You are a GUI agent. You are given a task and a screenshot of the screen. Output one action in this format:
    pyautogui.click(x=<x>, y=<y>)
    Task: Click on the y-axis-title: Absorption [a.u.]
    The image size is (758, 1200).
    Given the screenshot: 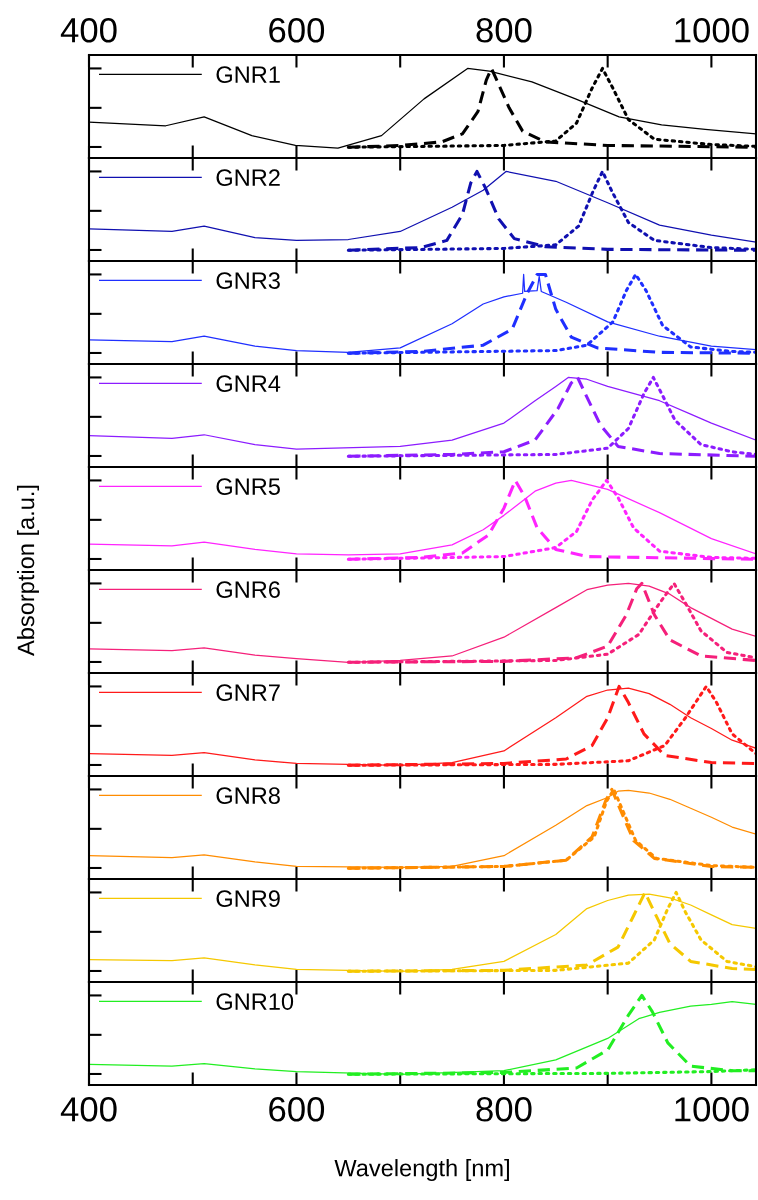 What is the action you would take?
    pyautogui.click(x=27, y=570)
    